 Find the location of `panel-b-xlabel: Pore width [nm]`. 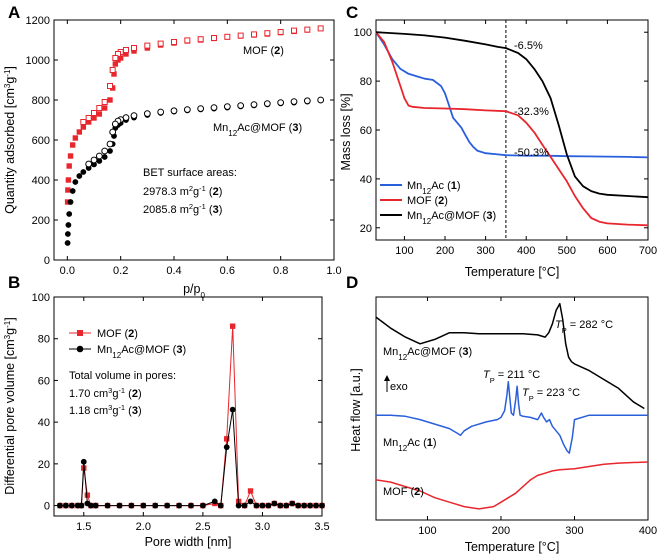

panel-b-xlabel: Pore width [nm] is located at coordinates (188, 542).